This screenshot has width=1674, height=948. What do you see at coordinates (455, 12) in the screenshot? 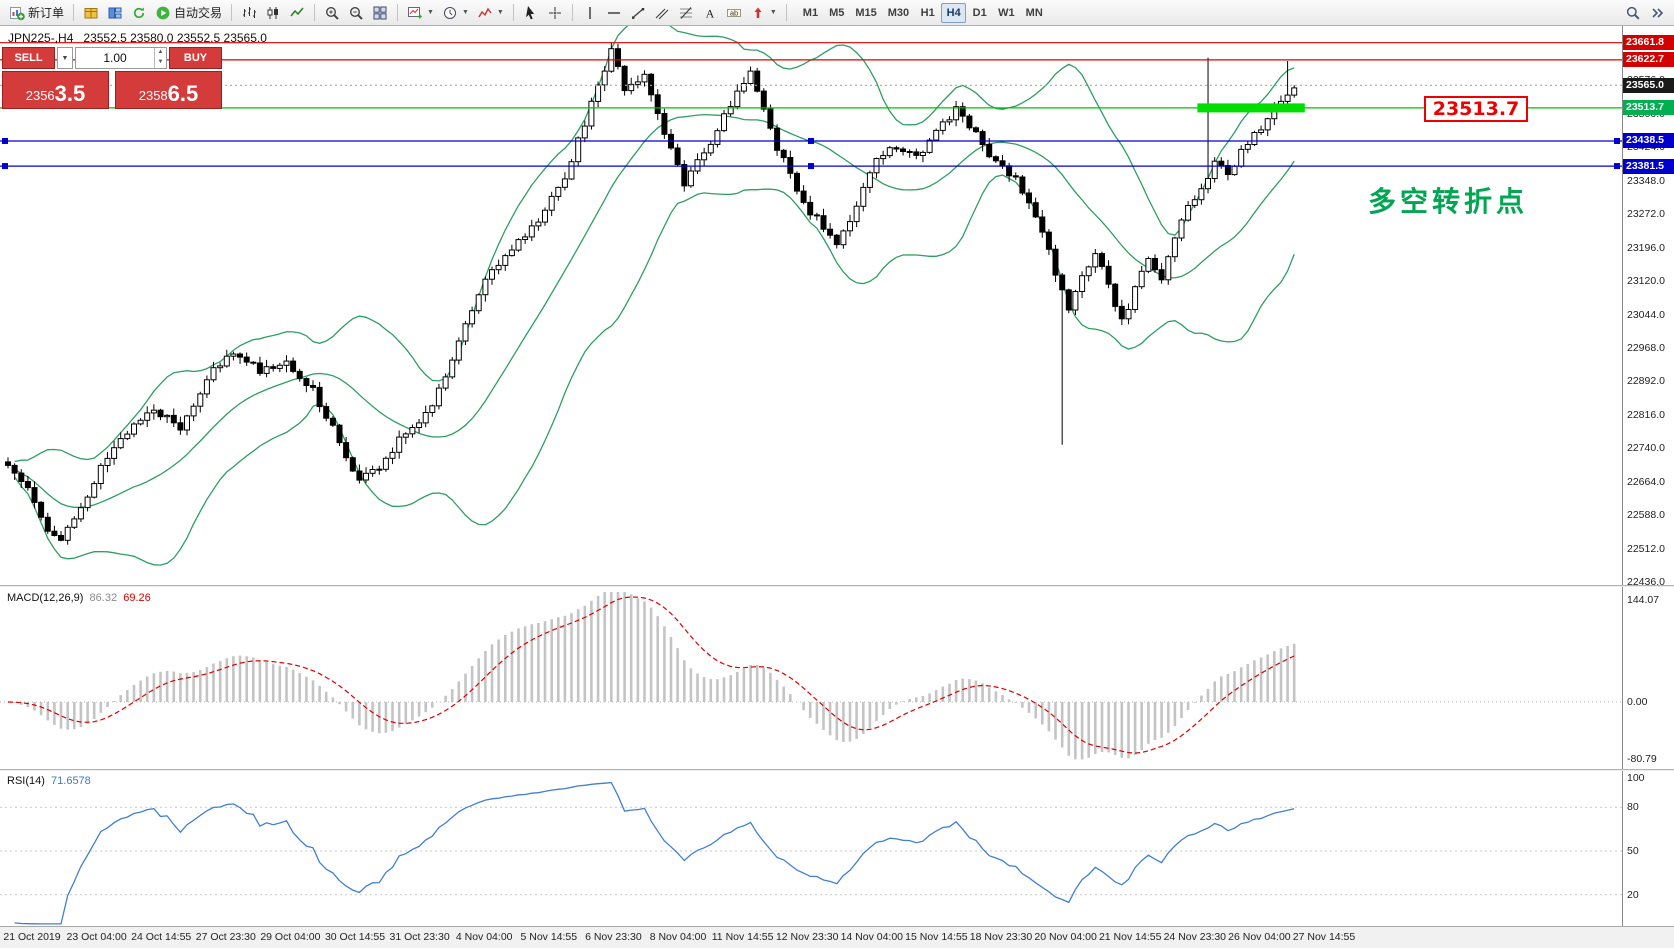
I see `periods-button: ▼` at bounding box center [455, 12].